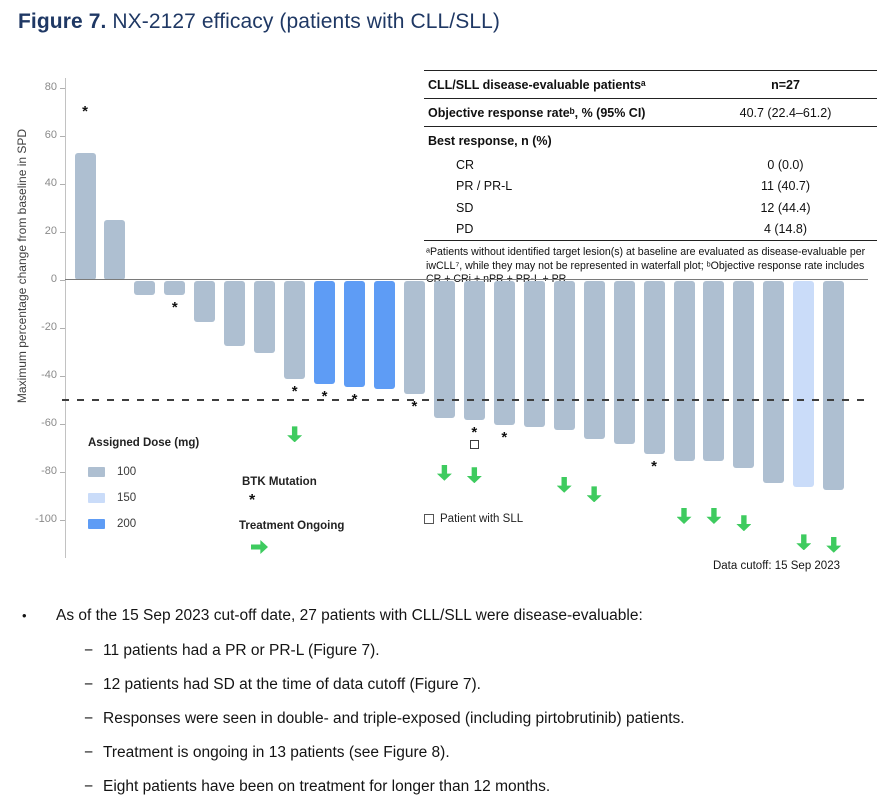 Image resolution: width=893 pixels, height=811 pixels. I want to click on y-axis-line, so click(65, 318).